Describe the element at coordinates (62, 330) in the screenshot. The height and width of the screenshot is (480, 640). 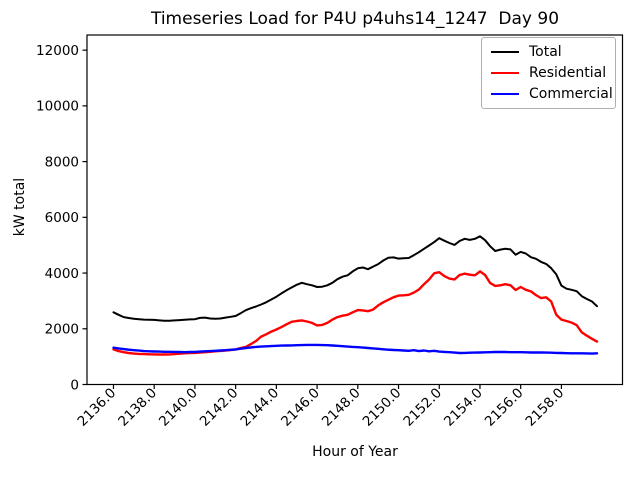
I see `y-tick-label: 2000` at that location.